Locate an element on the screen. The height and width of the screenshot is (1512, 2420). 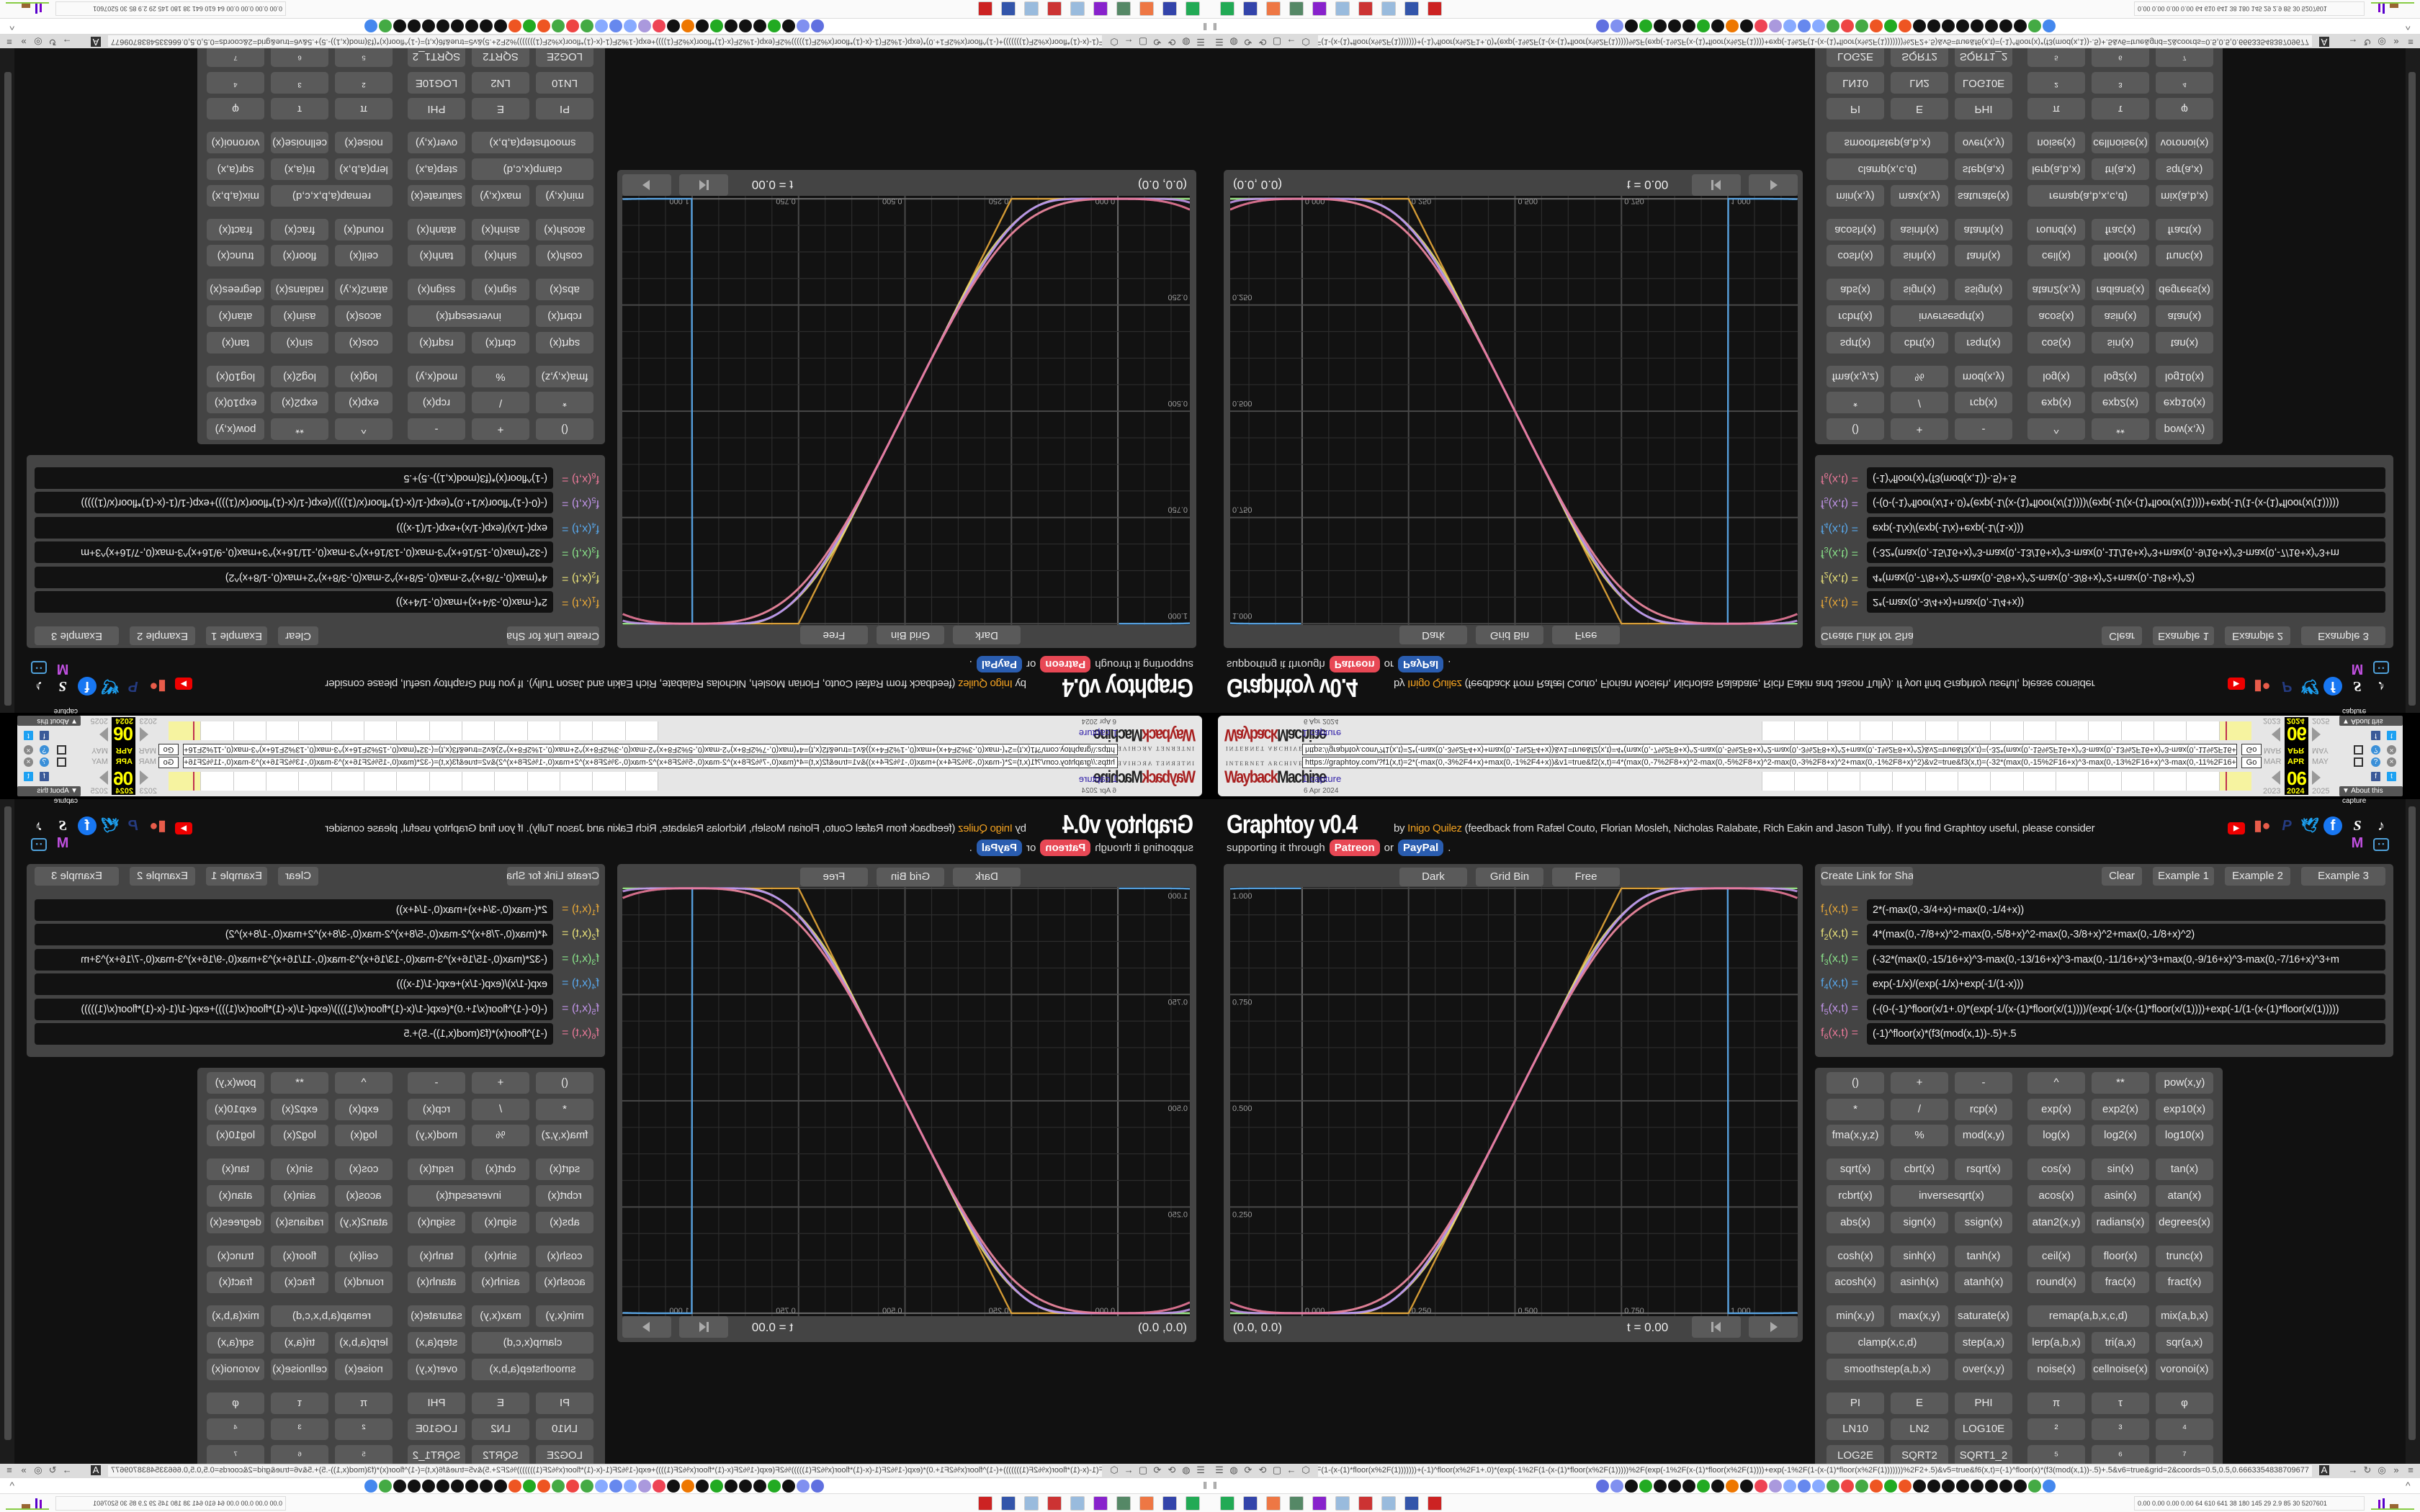
keypad-button: asinh(x) is located at coordinates (1919, 229).